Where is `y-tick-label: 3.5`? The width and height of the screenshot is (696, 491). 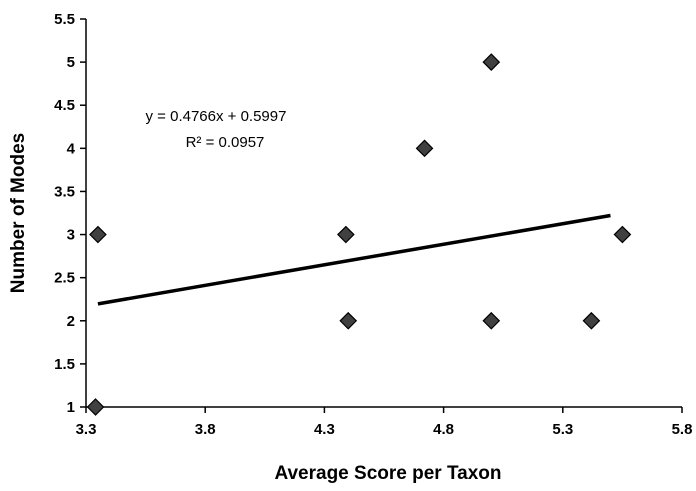
y-tick-label: 3.5 is located at coordinates (64, 191).